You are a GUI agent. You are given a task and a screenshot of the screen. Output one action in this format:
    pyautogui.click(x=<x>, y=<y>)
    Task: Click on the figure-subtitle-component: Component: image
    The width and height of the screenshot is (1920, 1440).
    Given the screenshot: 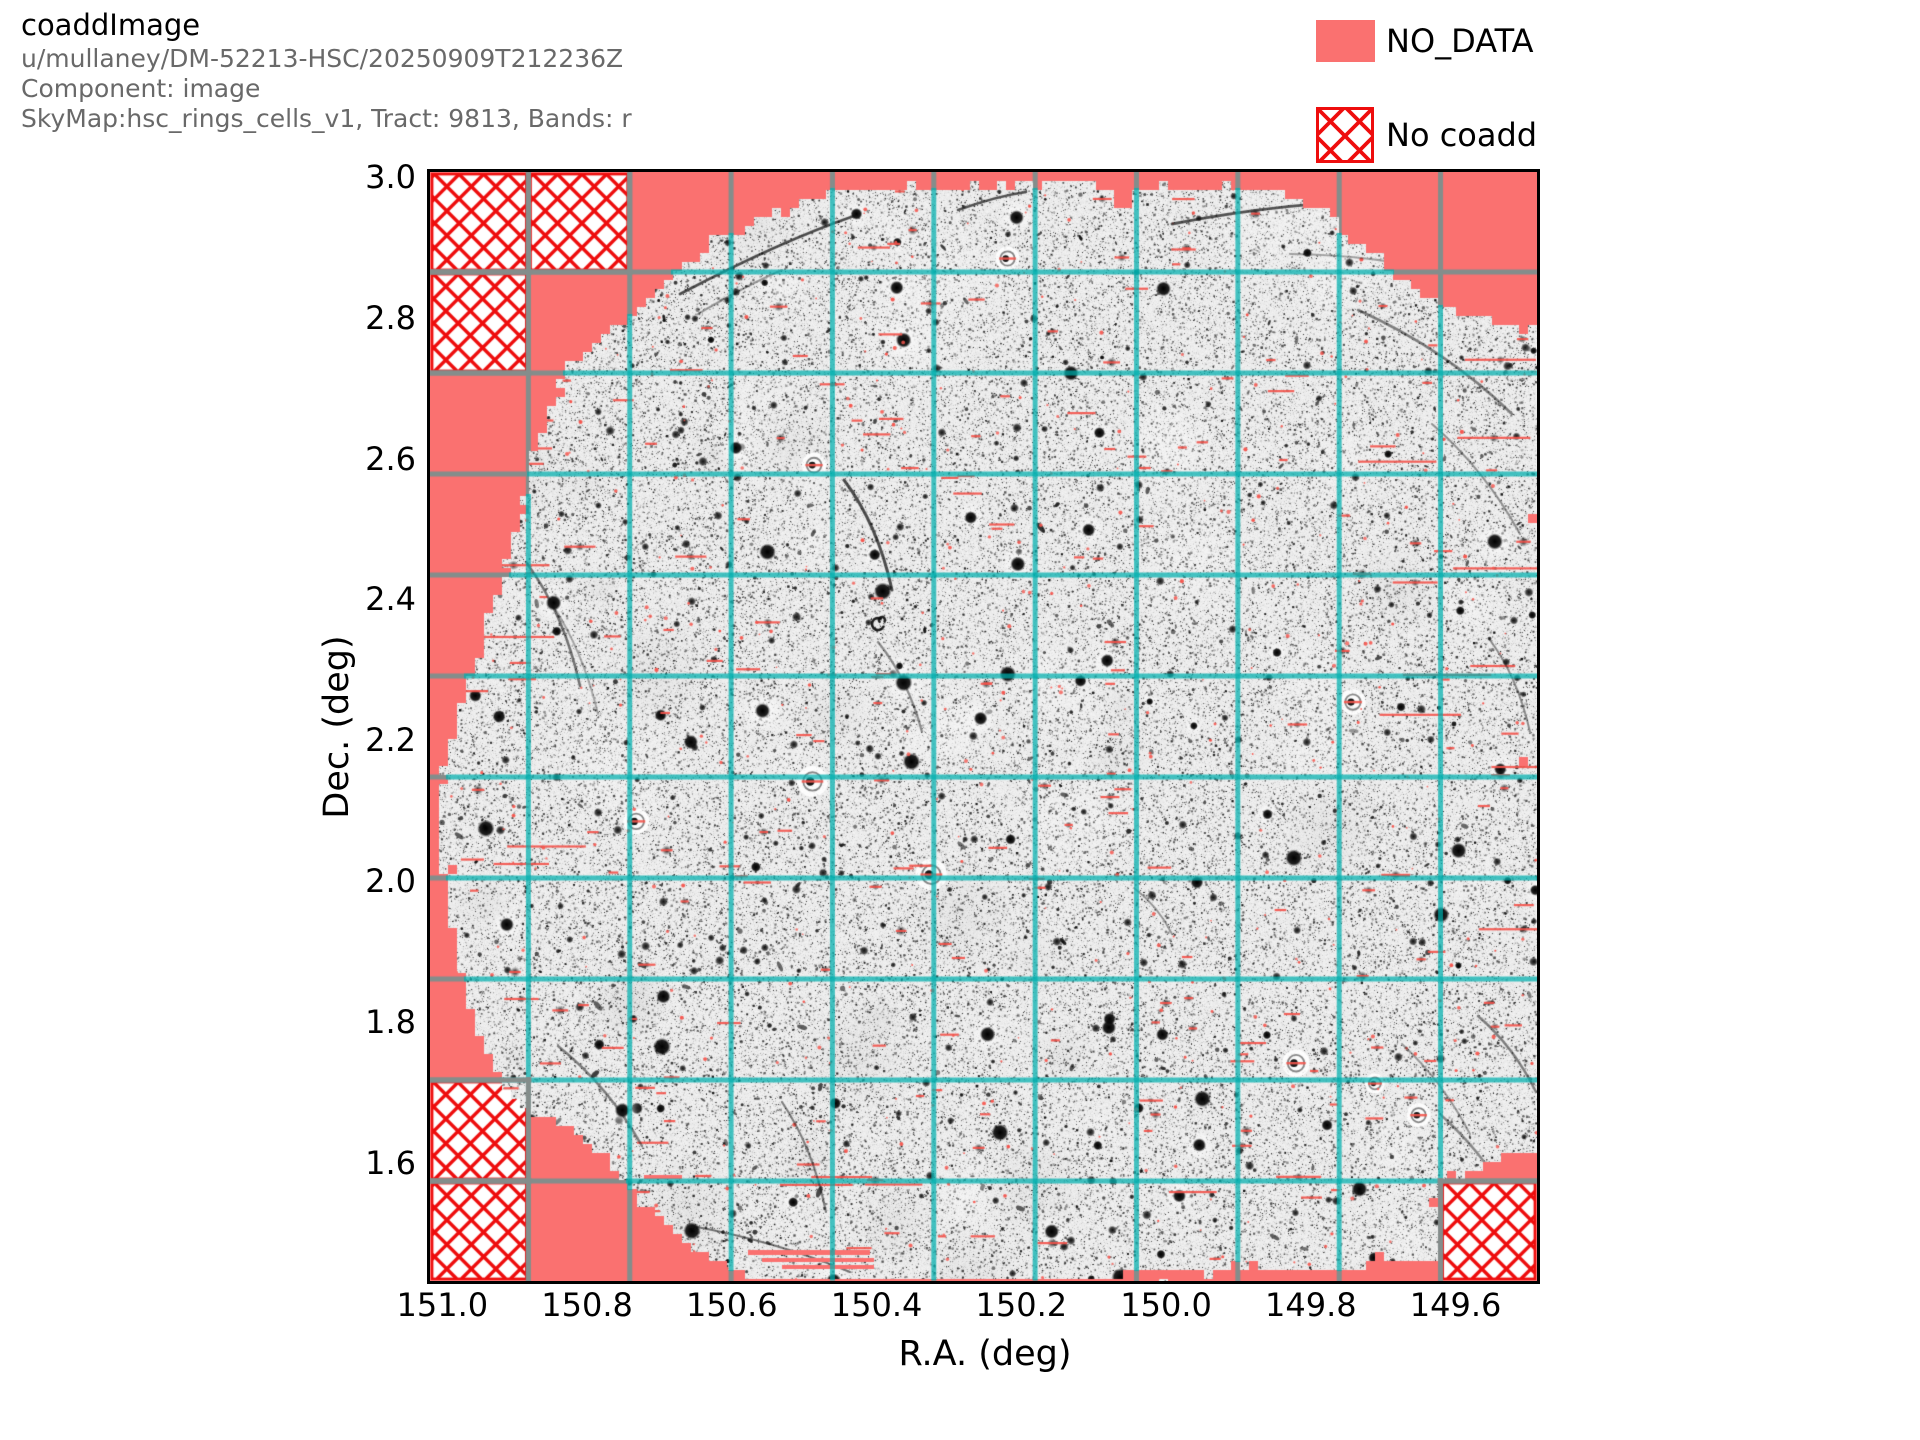 What is the action you would take?
    pyautogui.click(x=141, y=88)
    